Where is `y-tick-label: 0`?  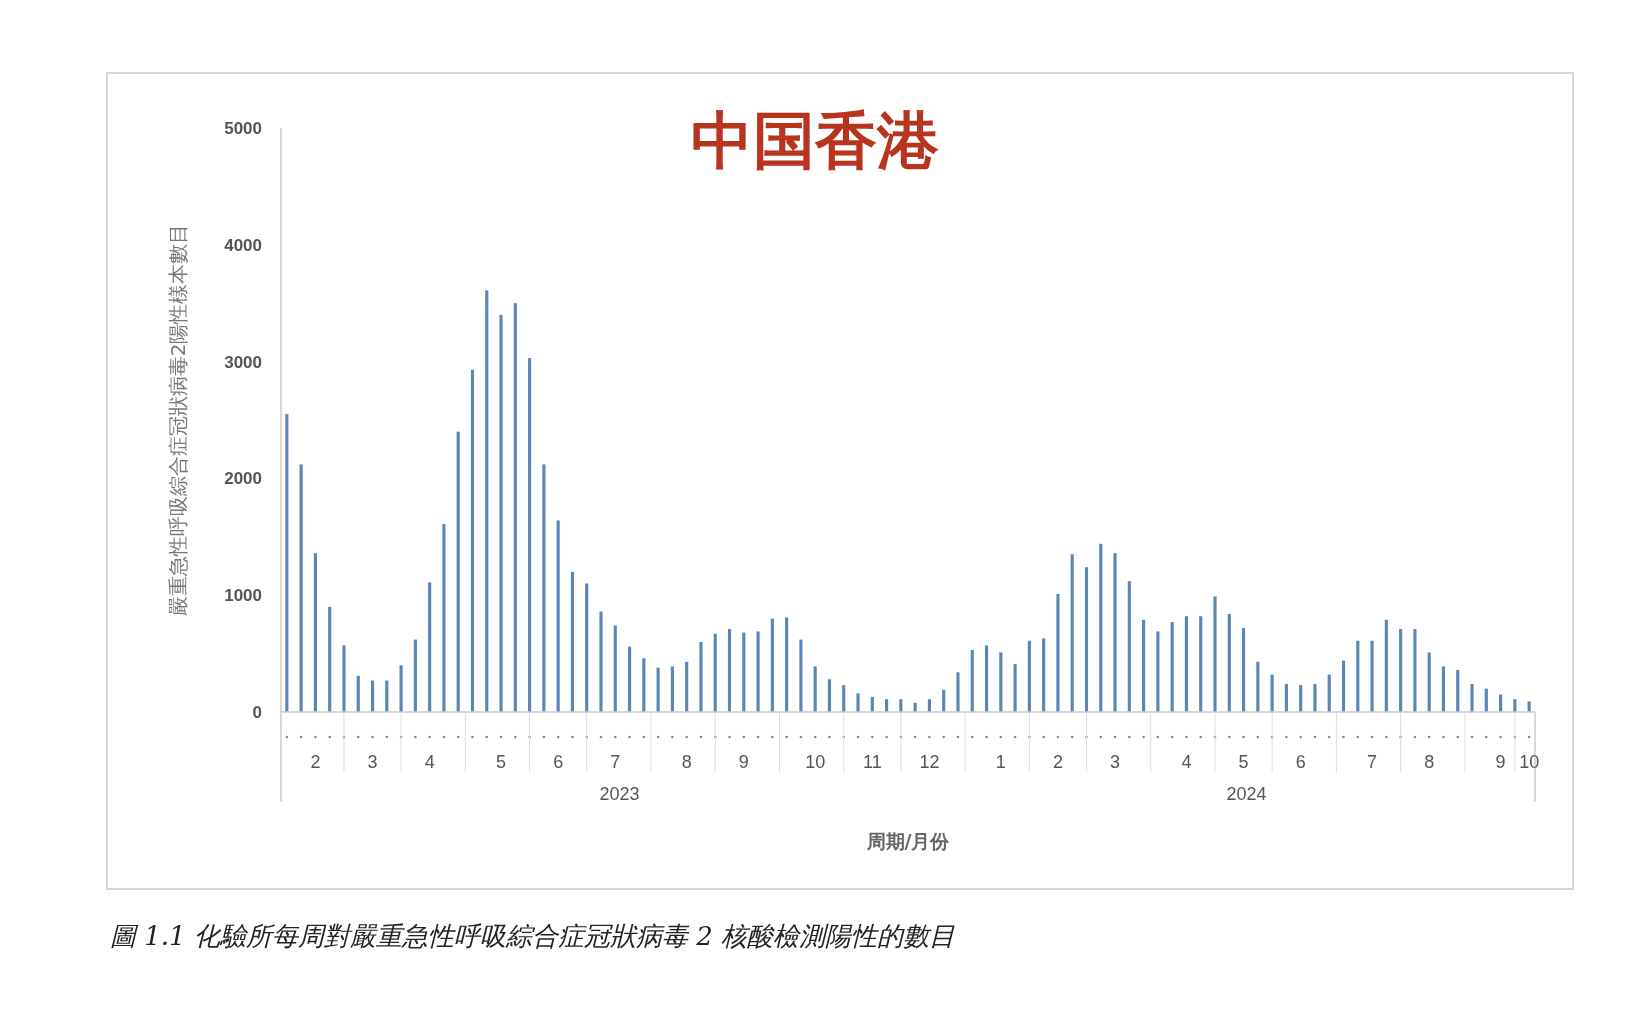 y-tick-label: 0 is located at coordinates (257, 712).